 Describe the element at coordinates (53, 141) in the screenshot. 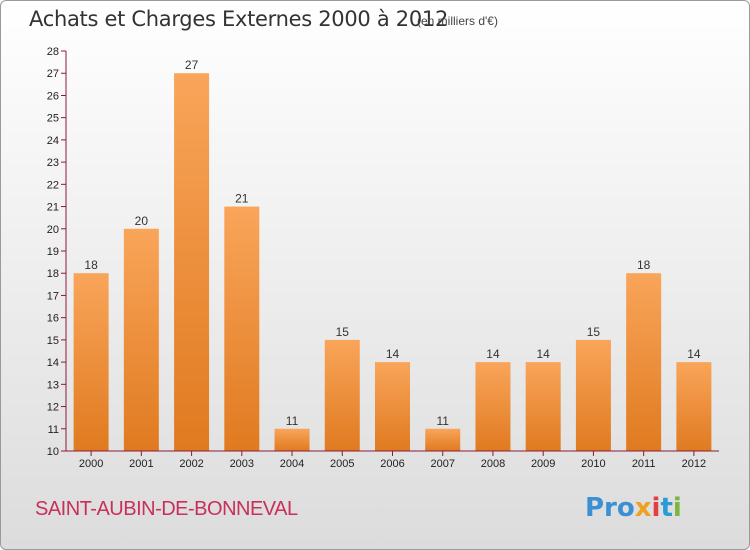

I see `y-tick-label: 24` at that location.